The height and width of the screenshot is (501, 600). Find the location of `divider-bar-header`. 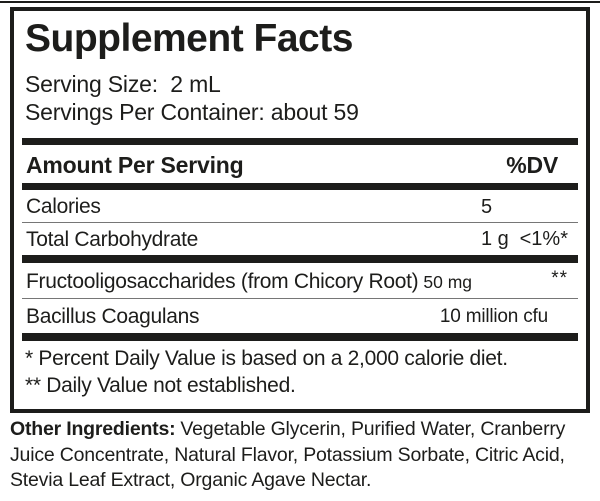

divider-bar-header is located at coordinates (300, 186).